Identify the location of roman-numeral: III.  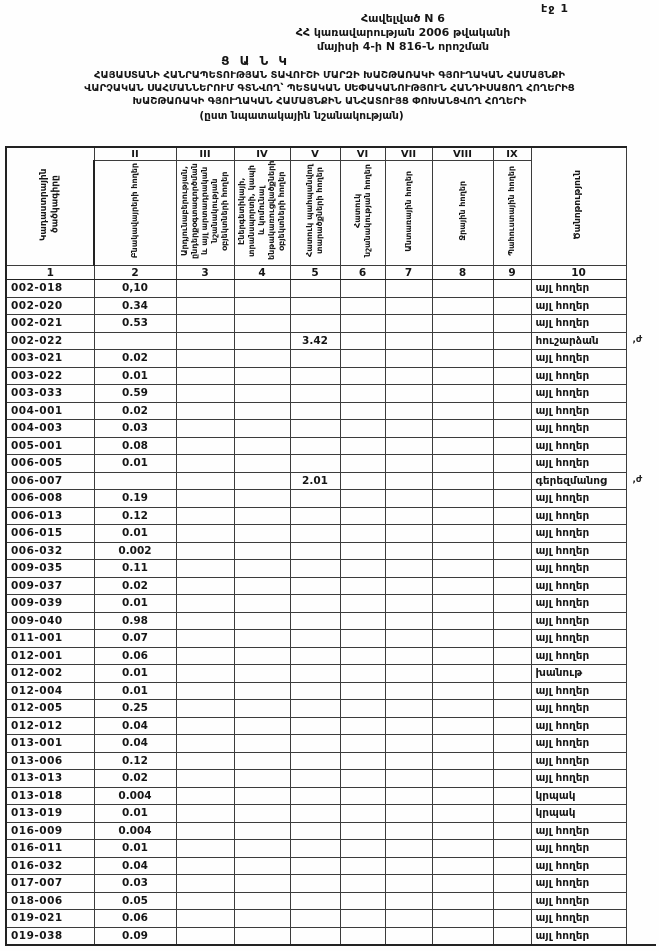
(205, 153).